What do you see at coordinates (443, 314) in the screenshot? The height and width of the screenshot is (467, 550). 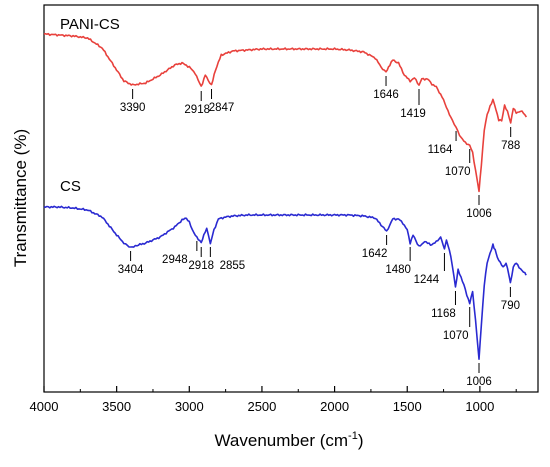 I see `peak-label-1168: 1168` at bounding box center [443, 314].